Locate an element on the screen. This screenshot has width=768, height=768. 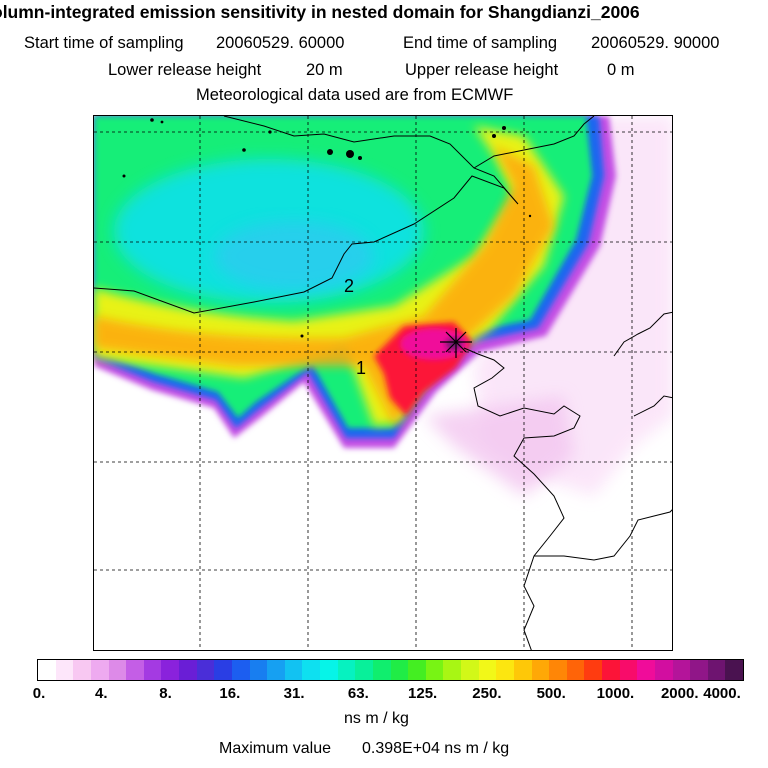
colorbar-unit: ns m / kg is located at coordinates (376, 718).